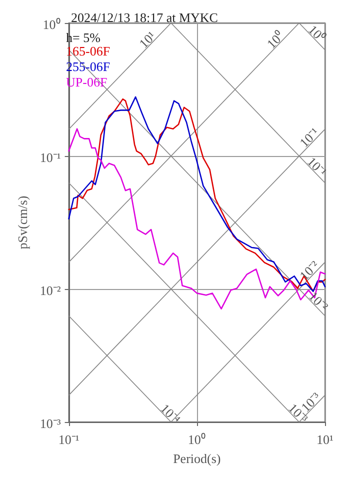 The height and width of the screenshot is (478, 347). What do you see at coordinates (22, 223) in the screenshot?
I see `y-axis-title: pSv(cm/s)` at bounding box center [22, 223].